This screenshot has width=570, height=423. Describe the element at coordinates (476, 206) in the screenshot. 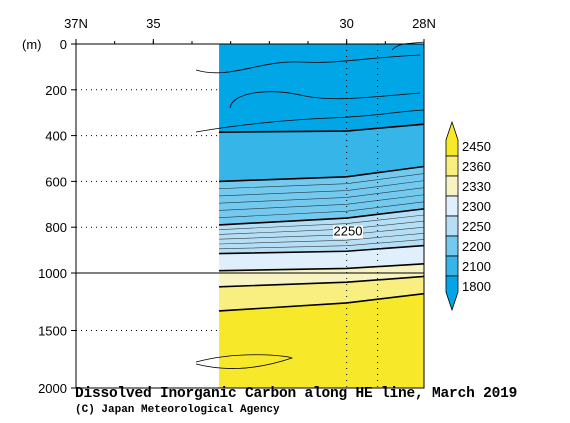

I see `colorbar-label: 2300` at that location.